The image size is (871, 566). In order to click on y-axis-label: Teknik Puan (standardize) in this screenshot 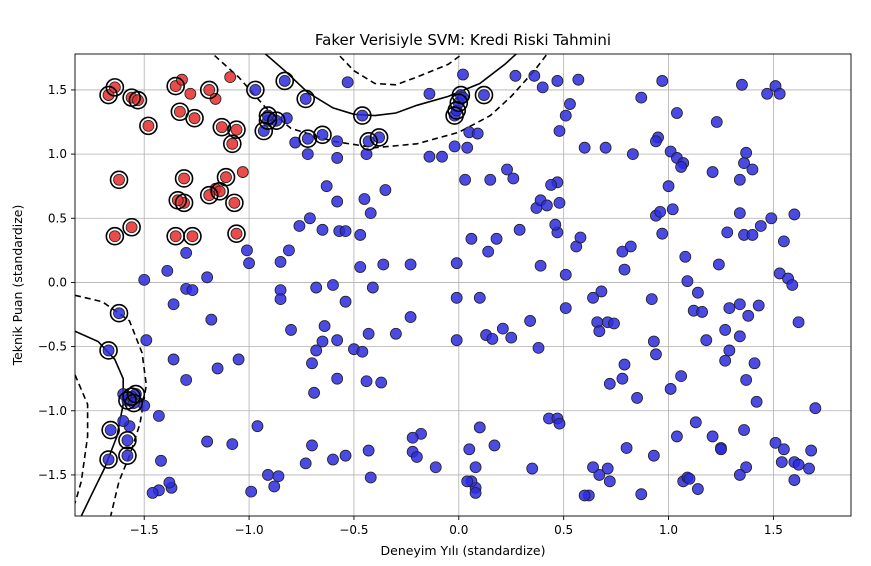, I will do `click(17, 286)`.